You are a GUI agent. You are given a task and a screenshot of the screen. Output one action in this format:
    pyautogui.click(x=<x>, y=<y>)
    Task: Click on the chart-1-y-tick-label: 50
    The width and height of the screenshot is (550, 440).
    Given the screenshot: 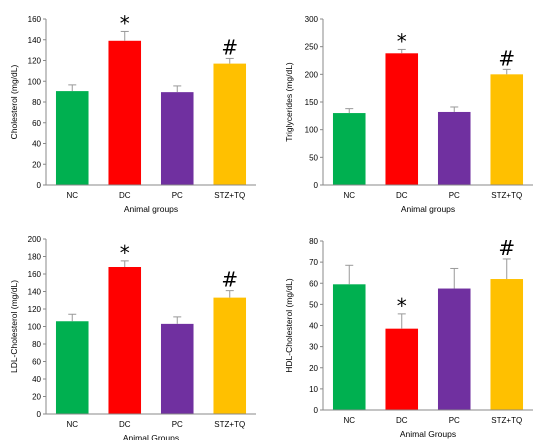 What is the action you would take?
    pyautogui.click(x=313, y=157)
    